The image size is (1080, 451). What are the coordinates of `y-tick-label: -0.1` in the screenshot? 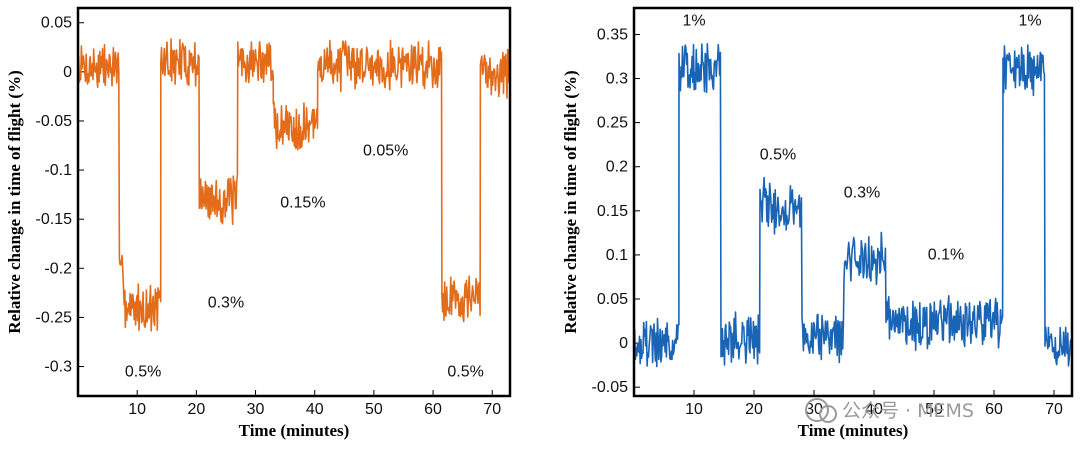 It's located at (58, 170).